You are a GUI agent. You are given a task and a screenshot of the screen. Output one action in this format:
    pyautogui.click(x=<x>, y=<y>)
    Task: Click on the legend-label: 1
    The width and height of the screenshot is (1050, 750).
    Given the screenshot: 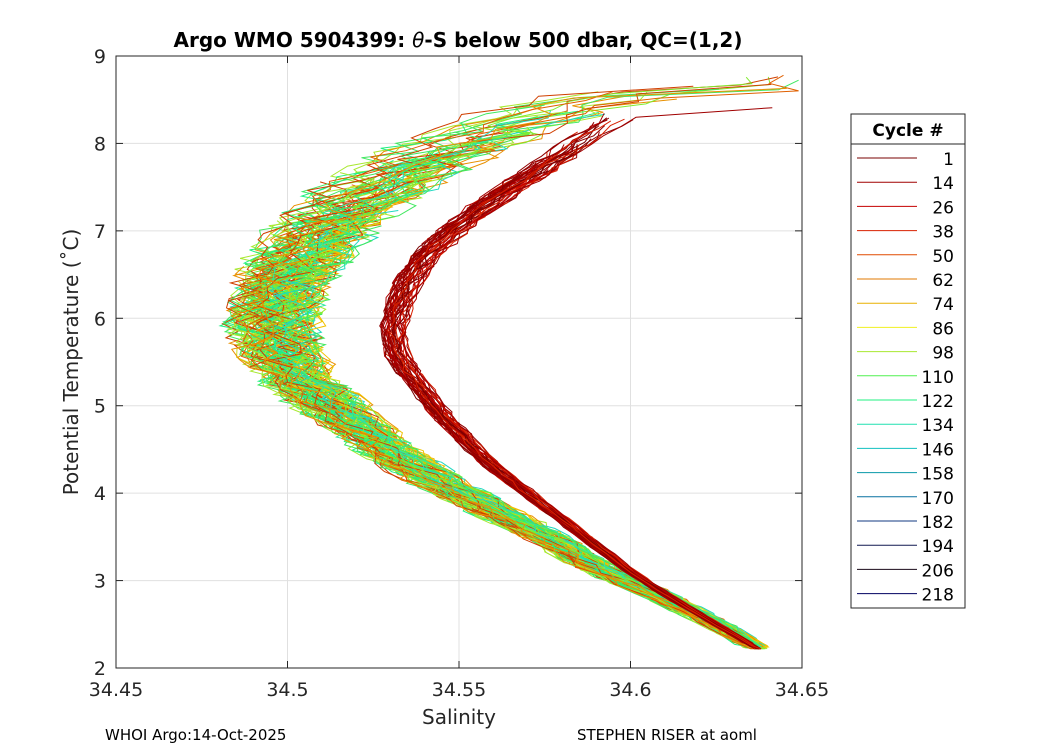 What is the action you would take?
    pyautogui.click(x=948, y=160)
    